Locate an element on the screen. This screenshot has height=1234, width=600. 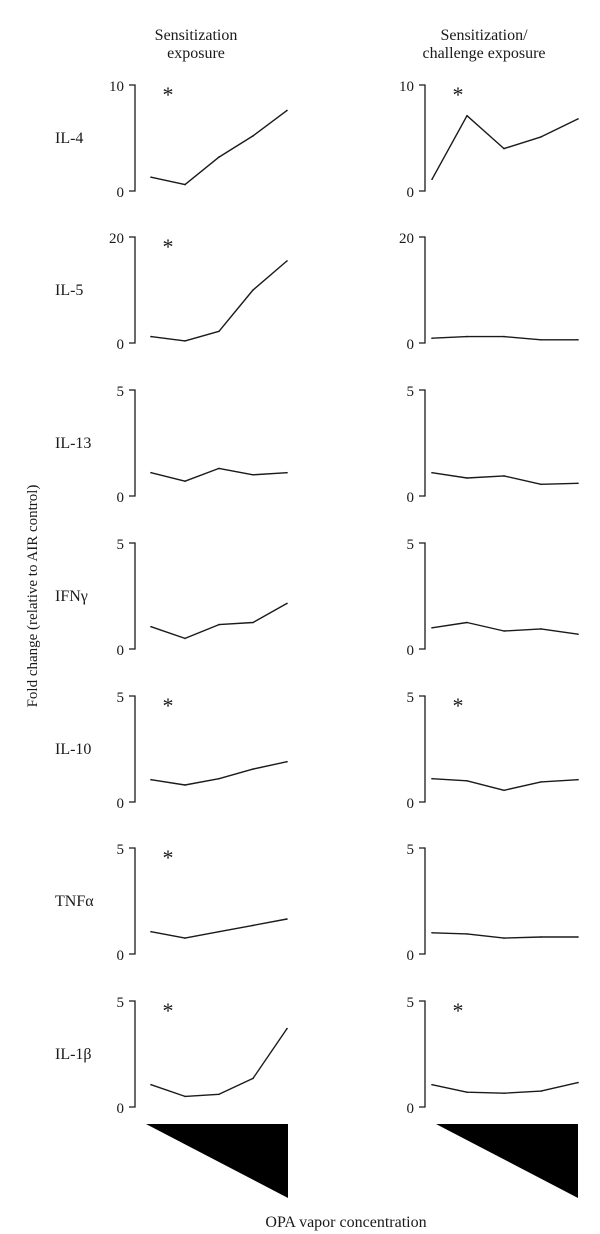
concentration-wedge-right is located at coordinates (507, 1161).